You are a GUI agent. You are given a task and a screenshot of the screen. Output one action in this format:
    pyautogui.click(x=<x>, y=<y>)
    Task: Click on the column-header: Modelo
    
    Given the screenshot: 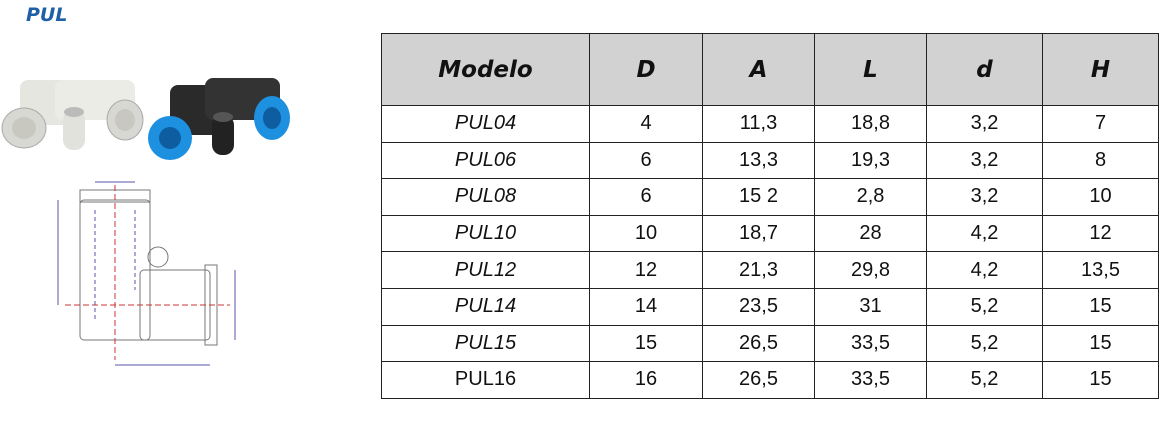 What is the action you would take?
    pyautogui.click(x=485, y=69)
    